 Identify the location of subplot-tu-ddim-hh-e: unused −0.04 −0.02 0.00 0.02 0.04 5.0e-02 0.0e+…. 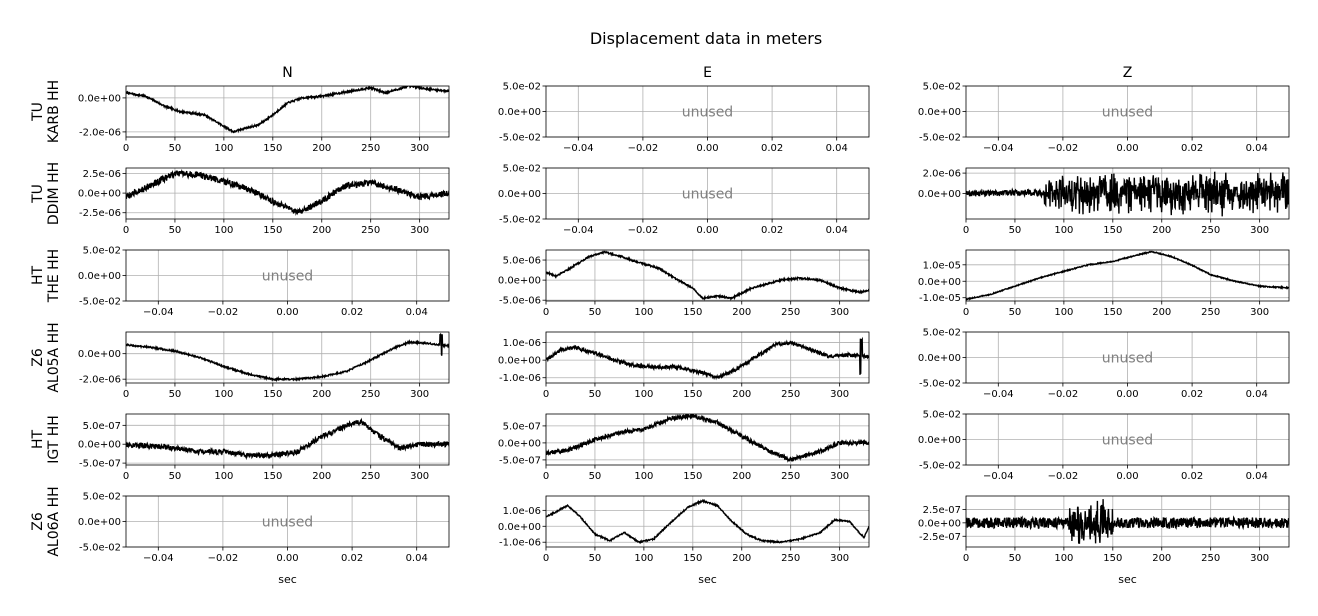
(684, 200).